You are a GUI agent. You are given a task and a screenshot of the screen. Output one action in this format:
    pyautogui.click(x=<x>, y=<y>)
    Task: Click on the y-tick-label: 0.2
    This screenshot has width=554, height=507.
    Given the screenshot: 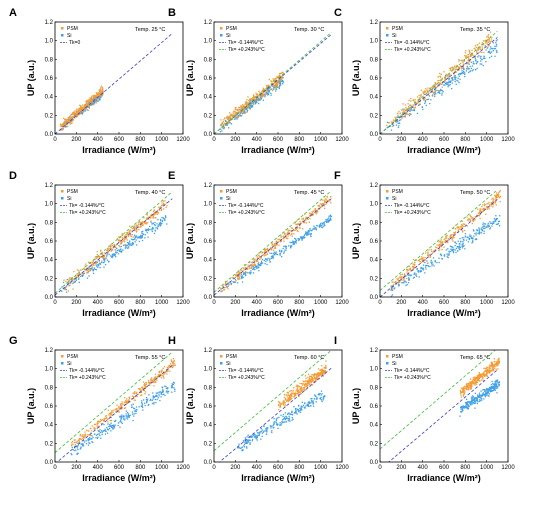 What is the action you would take?
    pyautogui.click(x=208, y=279)
    